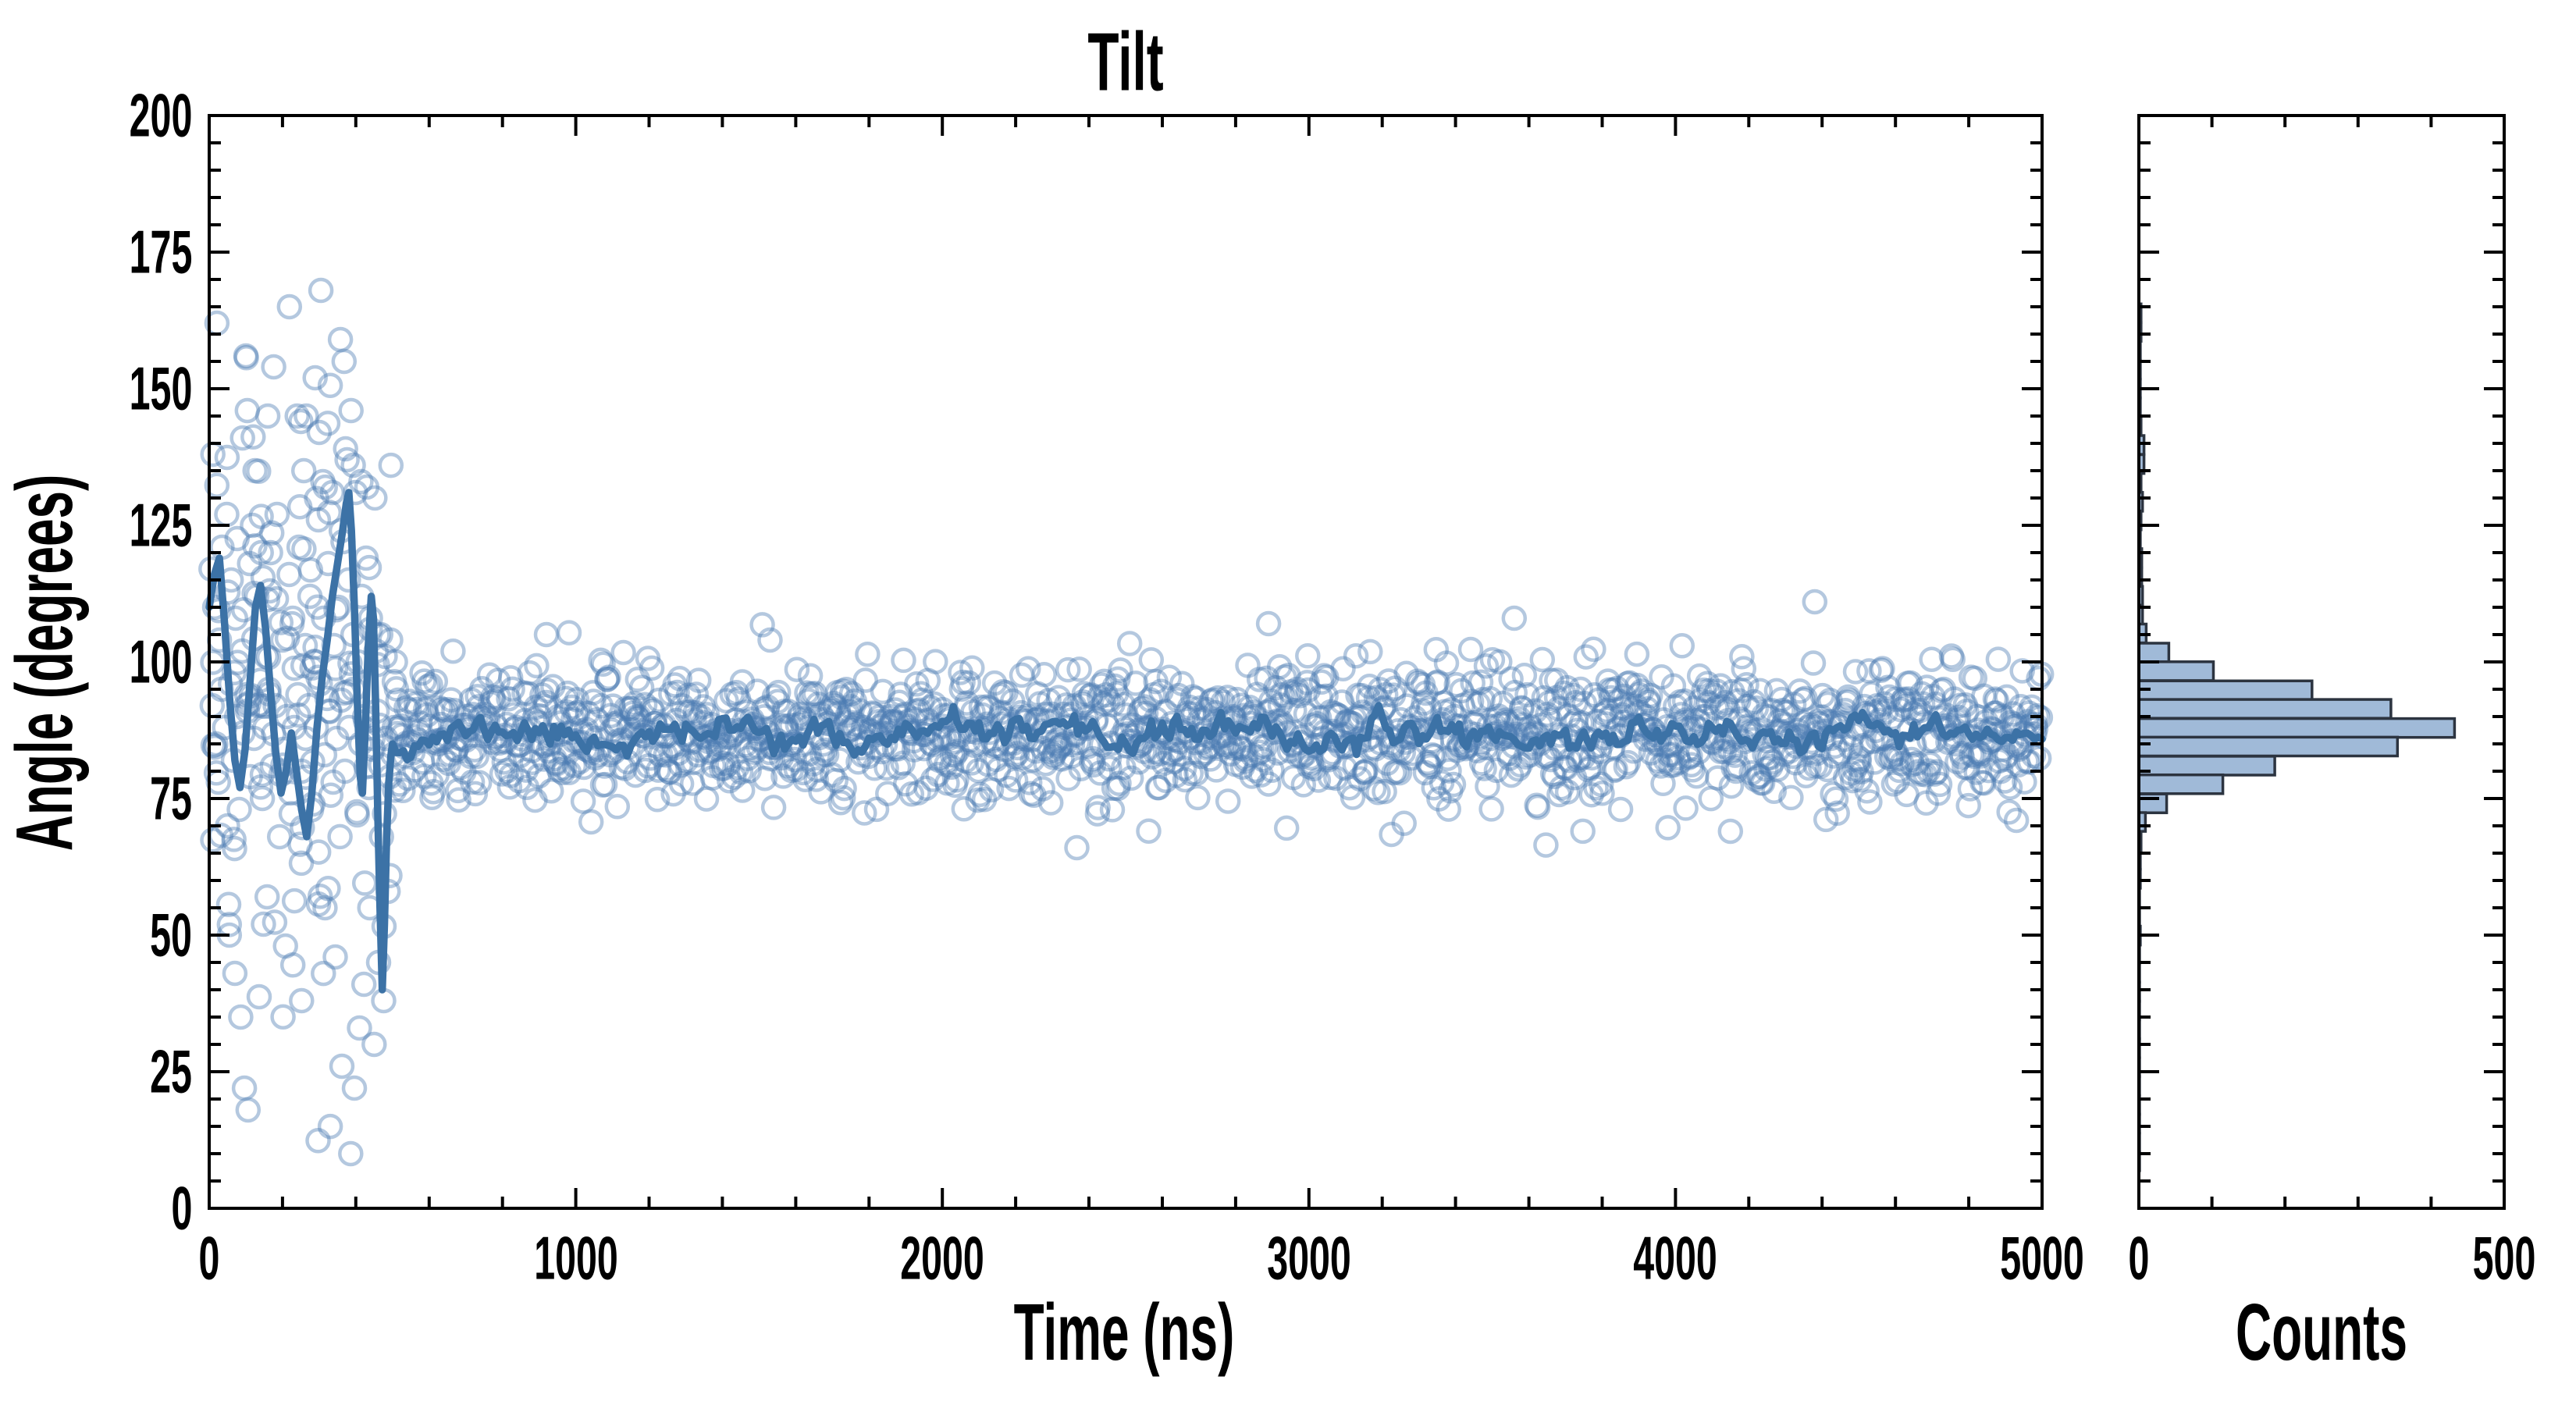 The image size is (2576, 1405). What do you see at coordinates (161, 389) in the screenshot?
I see `y-tick-label: 150` at bounding box center [161, 389].